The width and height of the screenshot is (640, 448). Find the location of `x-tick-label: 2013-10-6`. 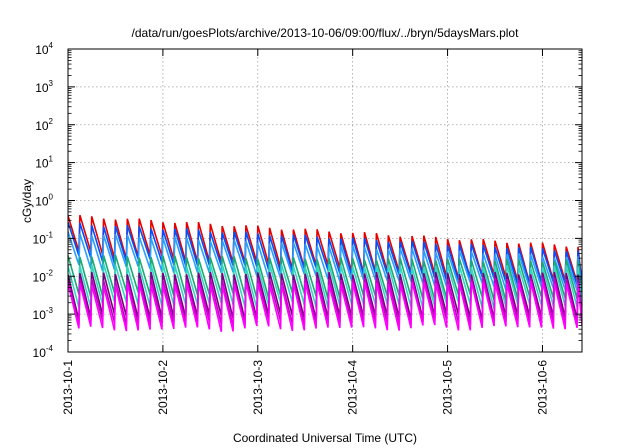

x-tick-label: 2013-10-6 is located at coordinates (542, 387).